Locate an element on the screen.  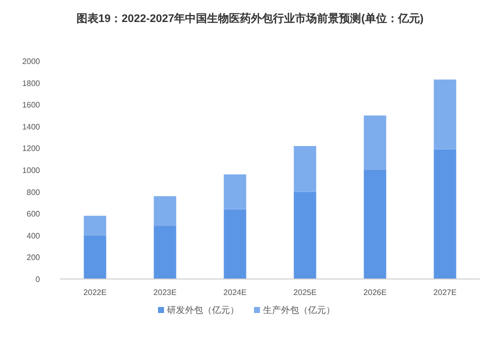
x-tick-label: 2026E is located at coordinates (375, 292).